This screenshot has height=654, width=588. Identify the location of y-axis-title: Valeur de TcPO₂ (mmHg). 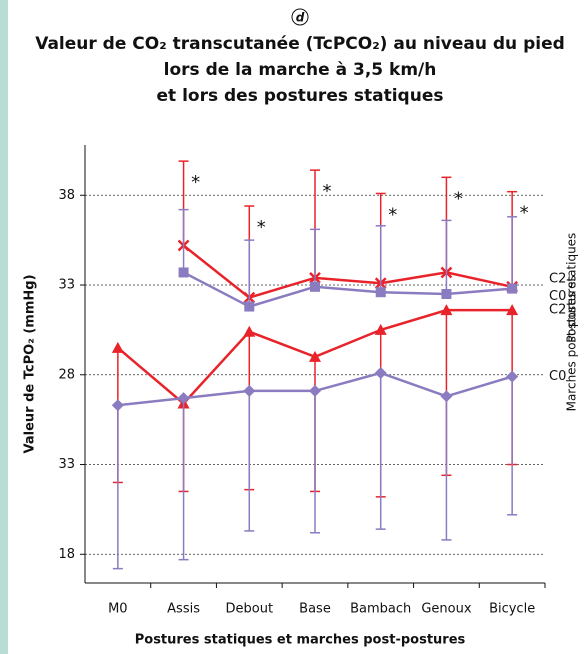
(30, 363).